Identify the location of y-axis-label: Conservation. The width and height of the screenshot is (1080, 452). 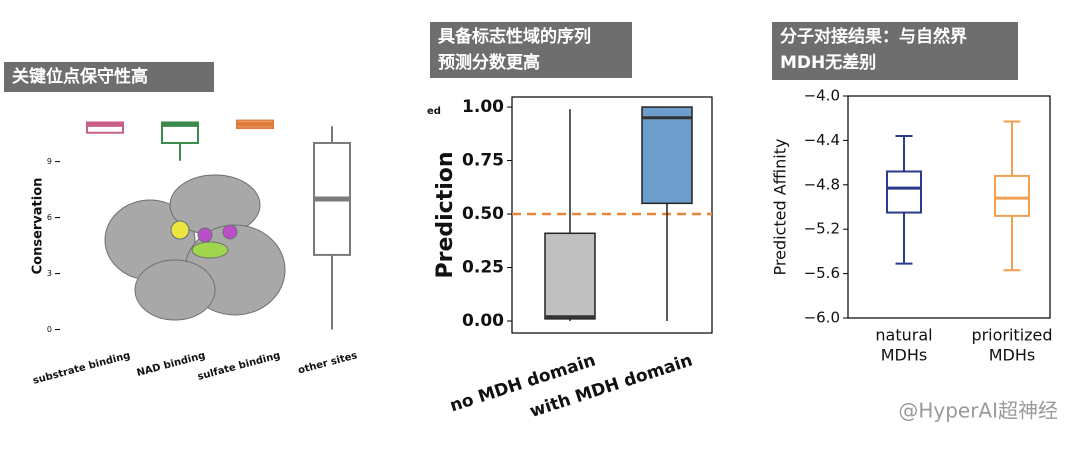
(38, 226).